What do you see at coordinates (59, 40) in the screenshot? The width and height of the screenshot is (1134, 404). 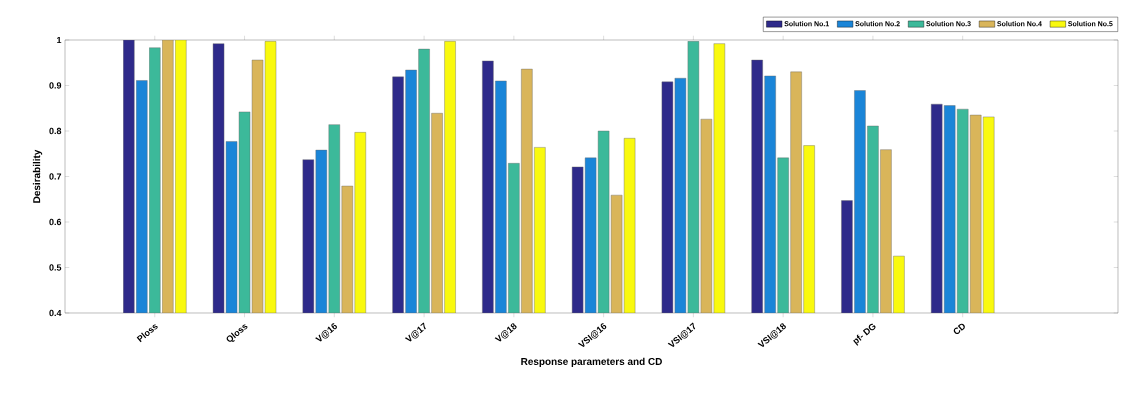 I see `y-tick-label: 1` at bounding box center [59, 40].